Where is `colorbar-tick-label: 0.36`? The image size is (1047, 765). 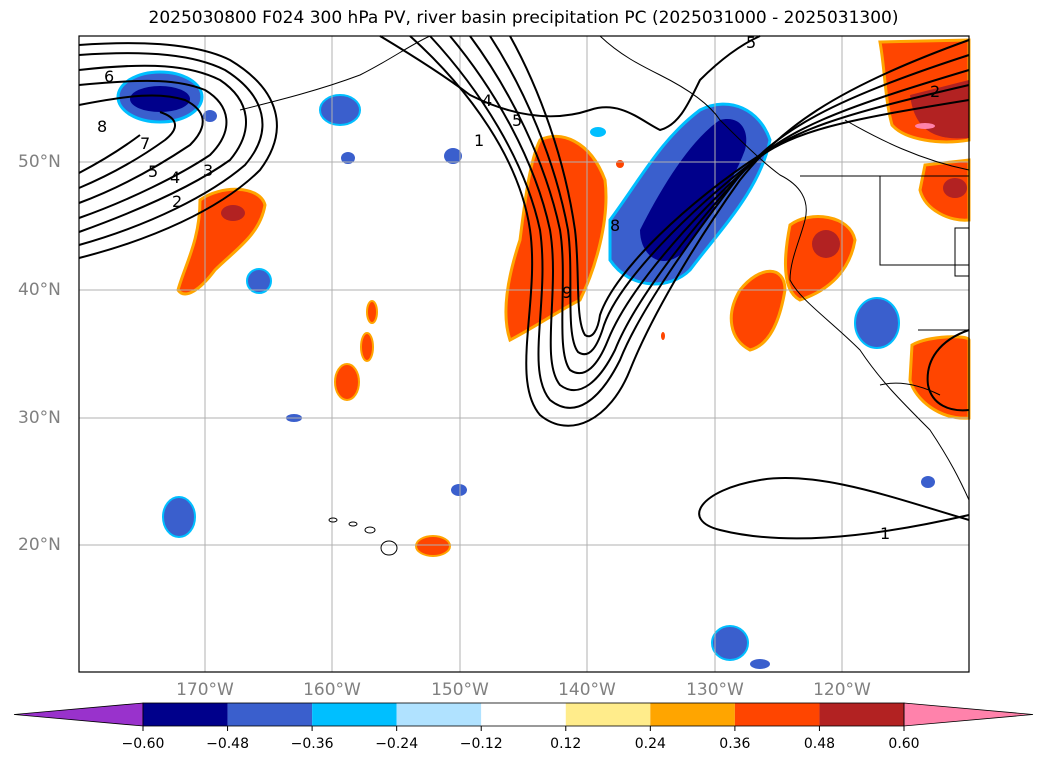 colorbar-tick-label: 0.36 is located at coordinates (735, 744).